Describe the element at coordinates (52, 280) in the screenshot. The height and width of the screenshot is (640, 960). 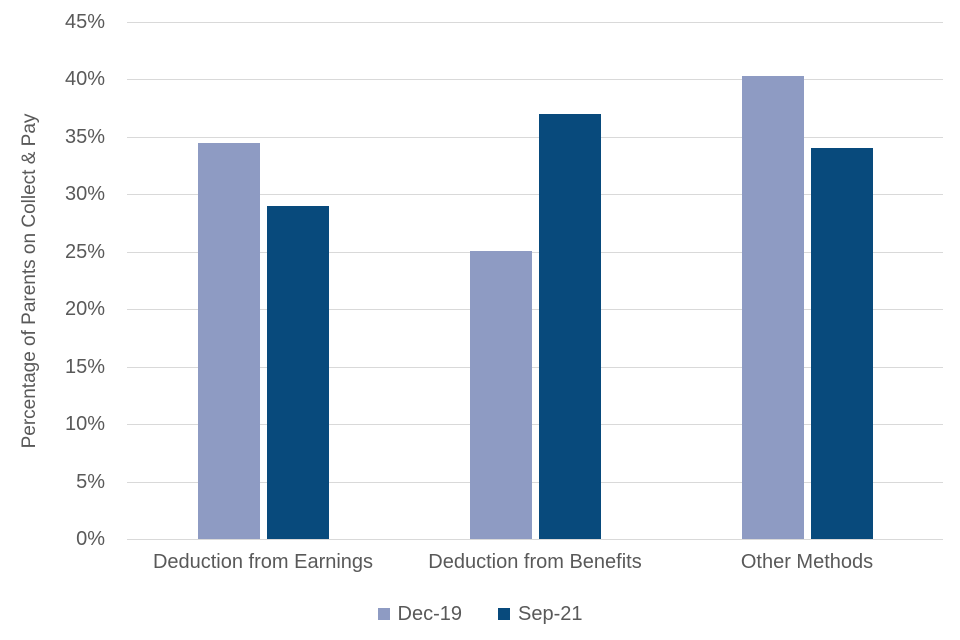
I see `y-axis-tick-labels: 0% 5% 10% 15% 20% 25% 30% 35% 40% 45%` at that location.